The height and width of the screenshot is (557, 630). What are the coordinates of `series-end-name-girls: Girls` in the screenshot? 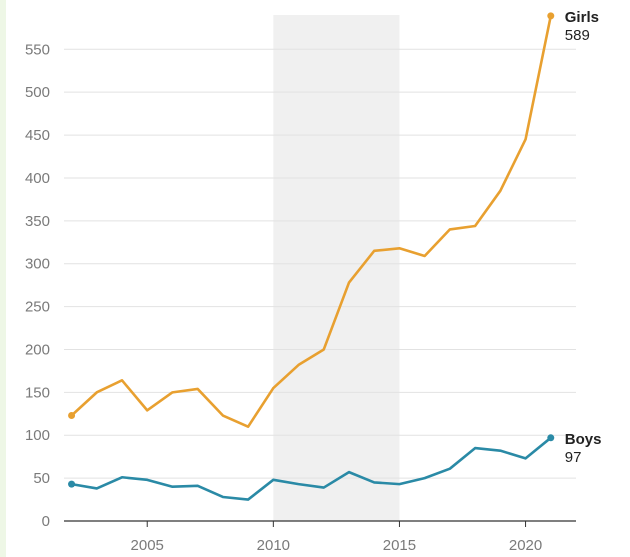 It's located at (582, 17).